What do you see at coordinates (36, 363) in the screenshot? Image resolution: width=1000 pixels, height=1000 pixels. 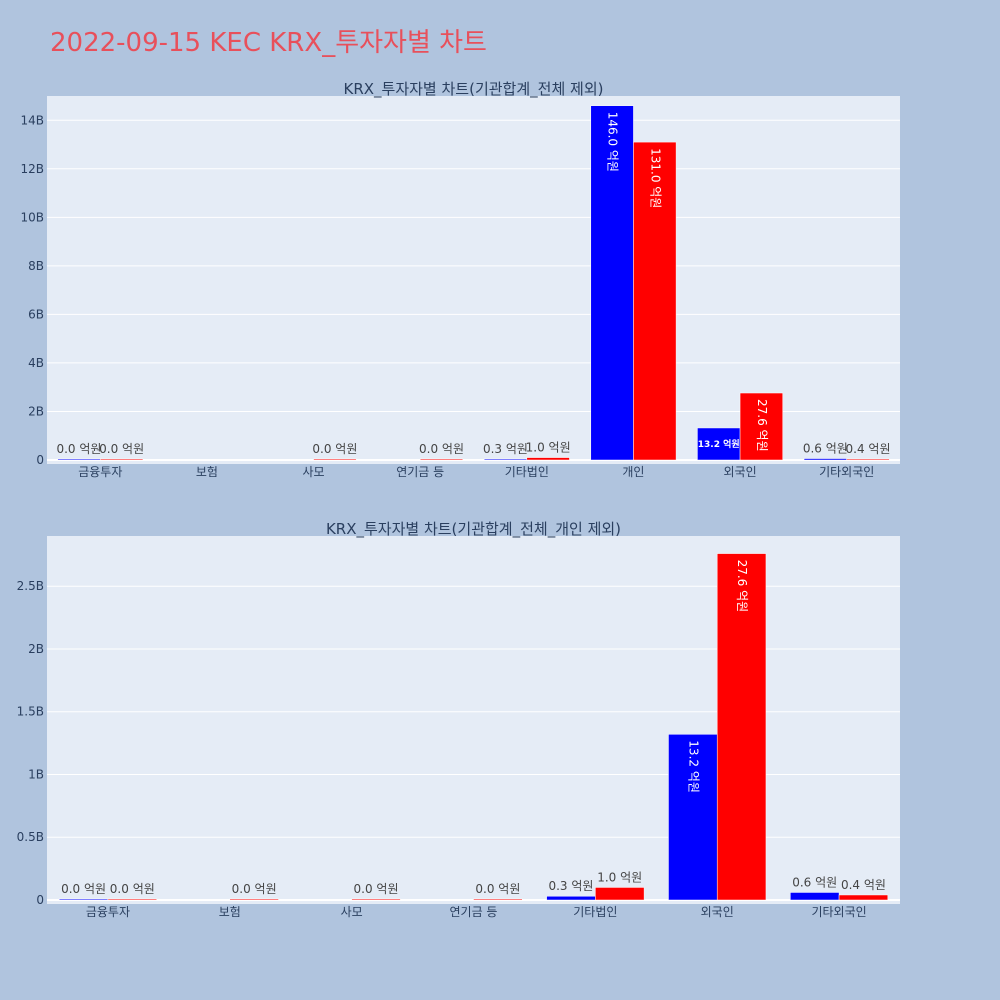 I see `y-tick-label: 4B` at bounding box center [36, 363].